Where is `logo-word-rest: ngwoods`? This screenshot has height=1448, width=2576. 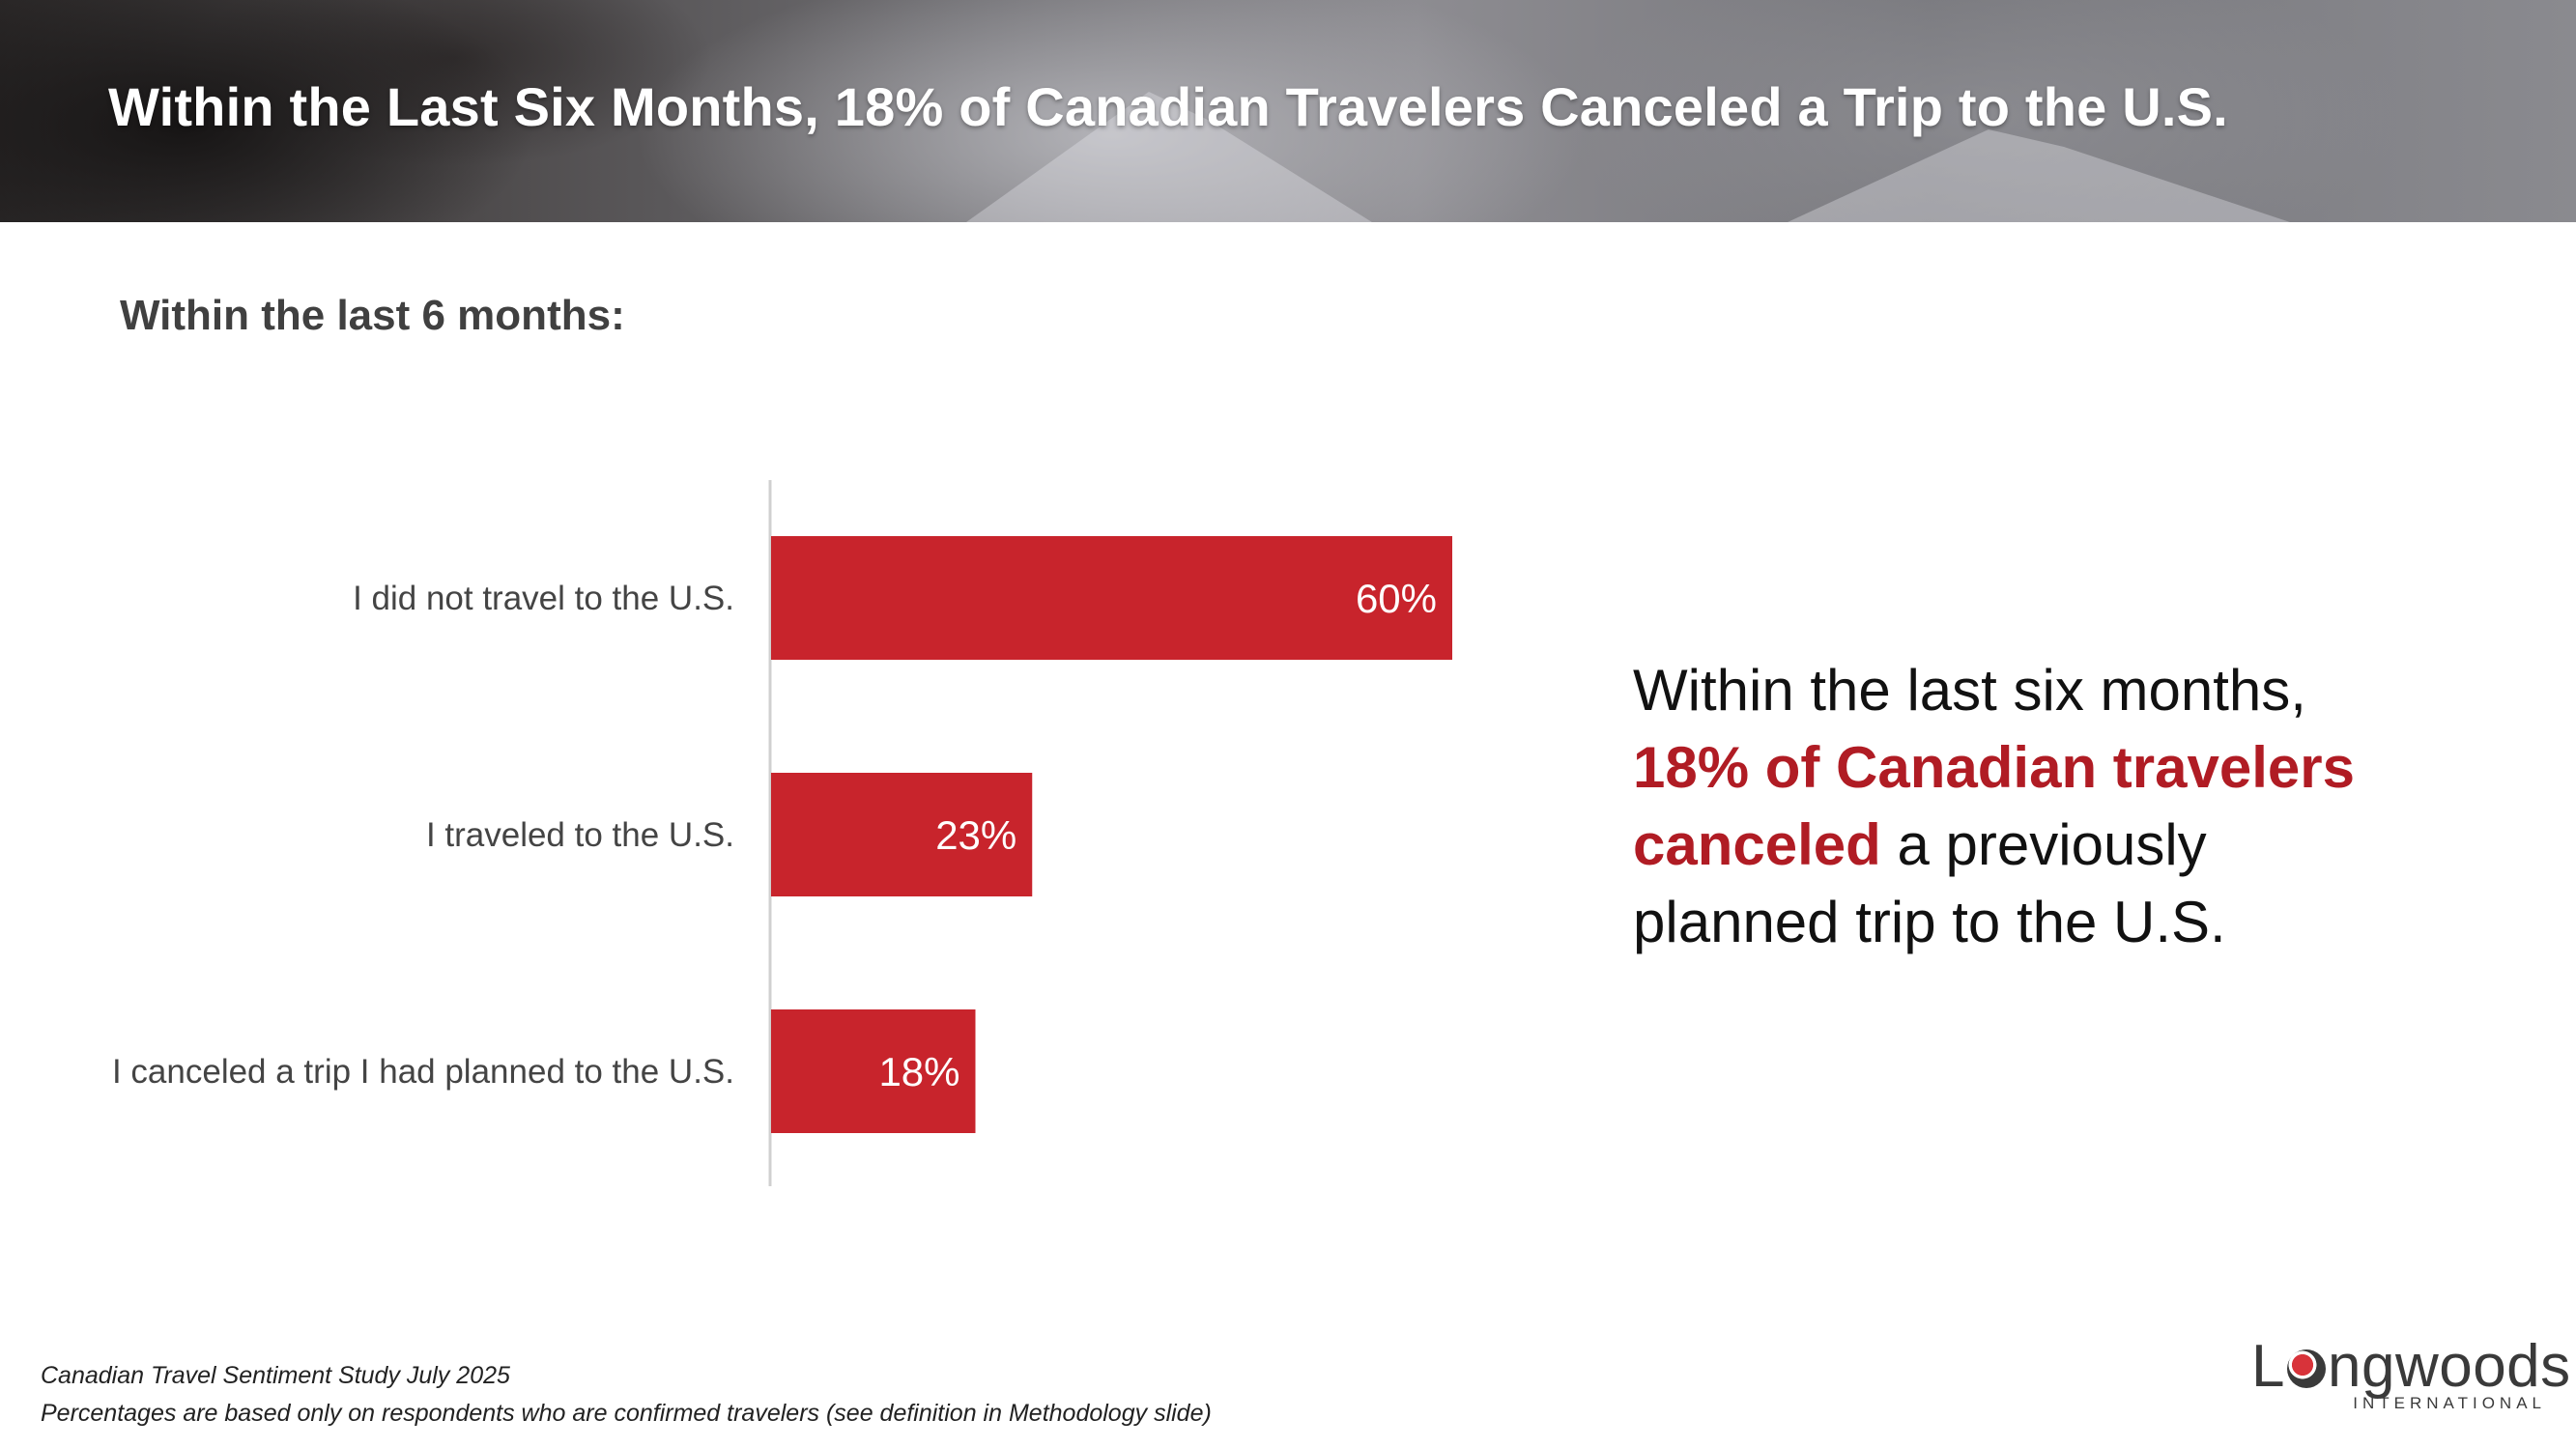 logo-word-rest: ngwoods is located at coordinates (2449, 1366).